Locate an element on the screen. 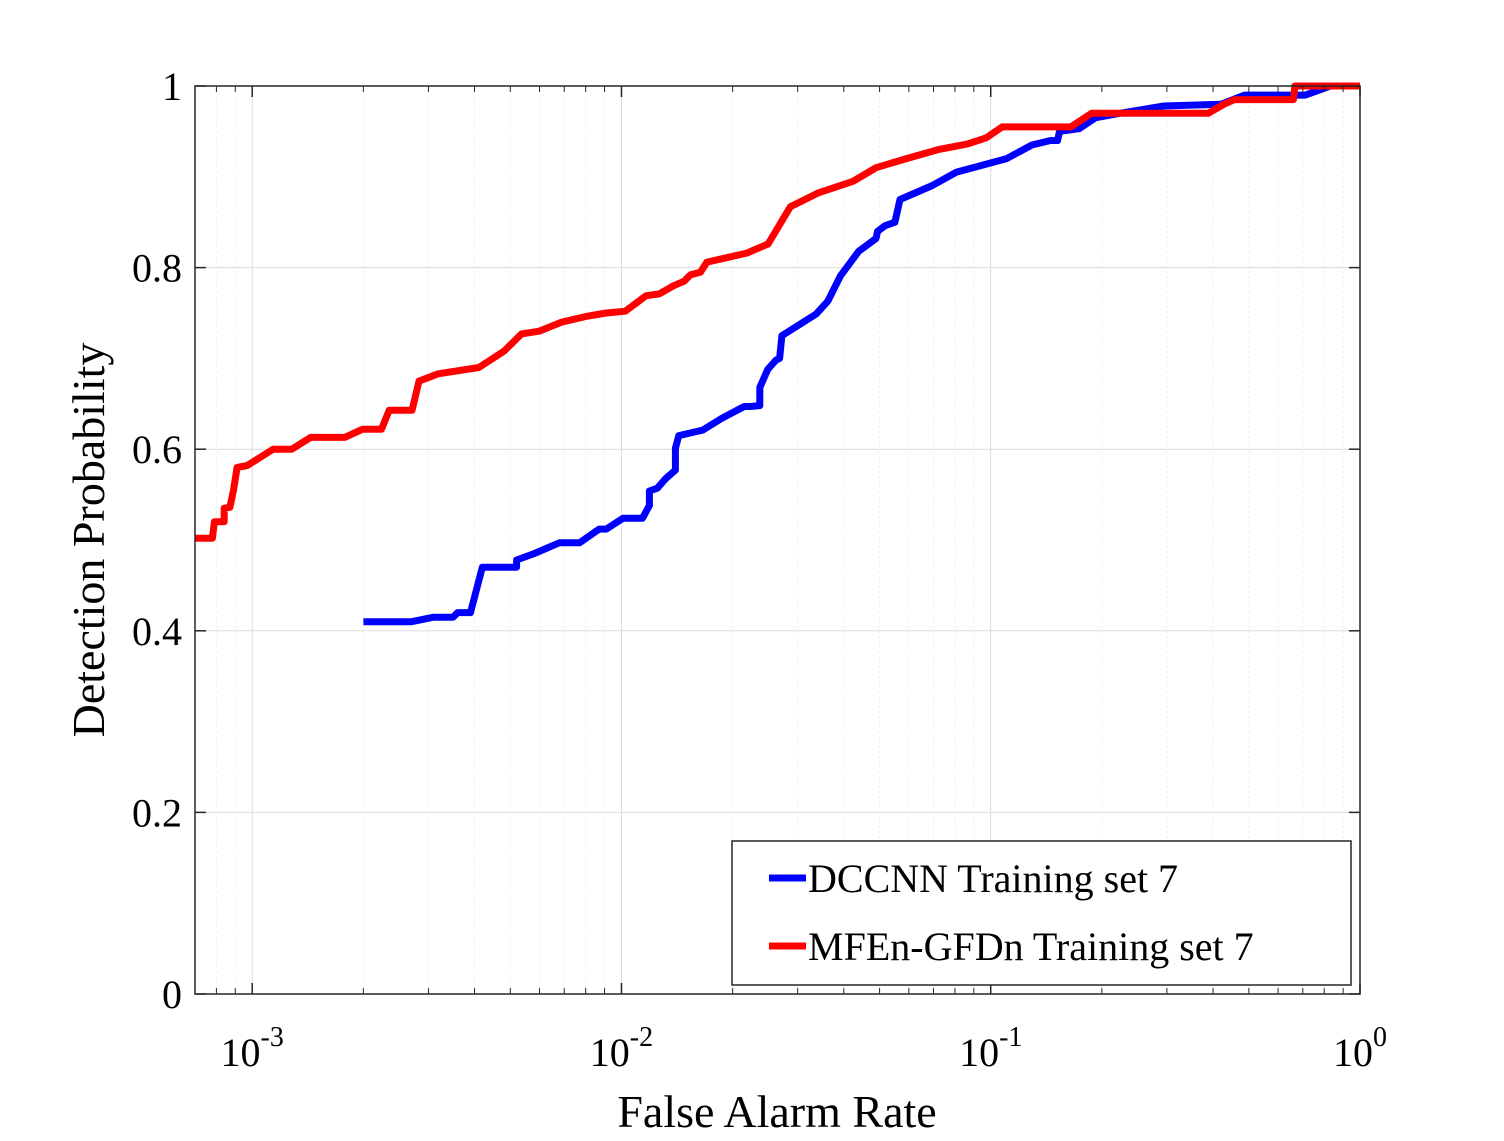 Image resolution: width=1504 pixels, height=1141 pixels. y-tick-label: 1 is located at coordinates (172, 86).